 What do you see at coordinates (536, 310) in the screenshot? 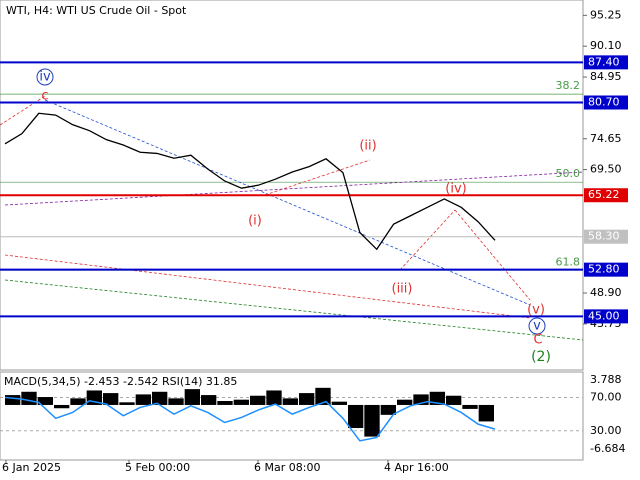
I see `wave-label: (v)` at bounding box center [536, 310].